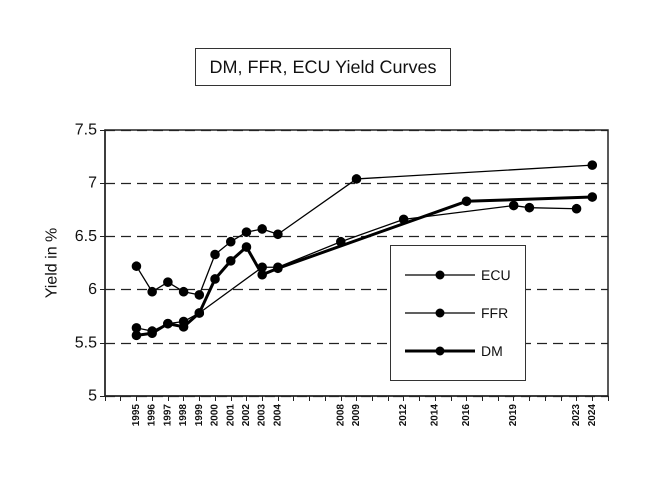 This screenshot has width=646, height=496. I want to click on y-tick-label: 6.5, so click(86, 236).